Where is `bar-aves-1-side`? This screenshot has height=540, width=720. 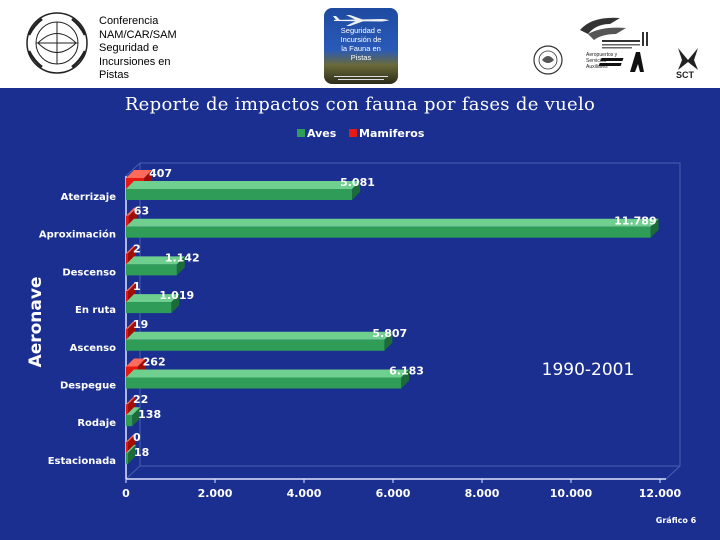
bar-aves-1-side is located at coordinates (654, 228).